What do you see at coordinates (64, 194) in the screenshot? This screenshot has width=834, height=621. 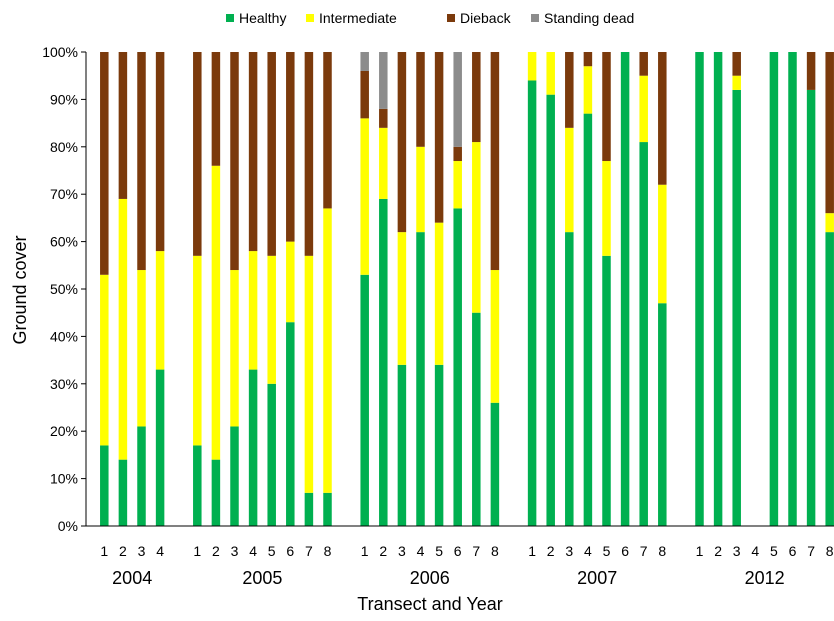 I see `y-tick-label: 70%` at bounding box center [64, 194].